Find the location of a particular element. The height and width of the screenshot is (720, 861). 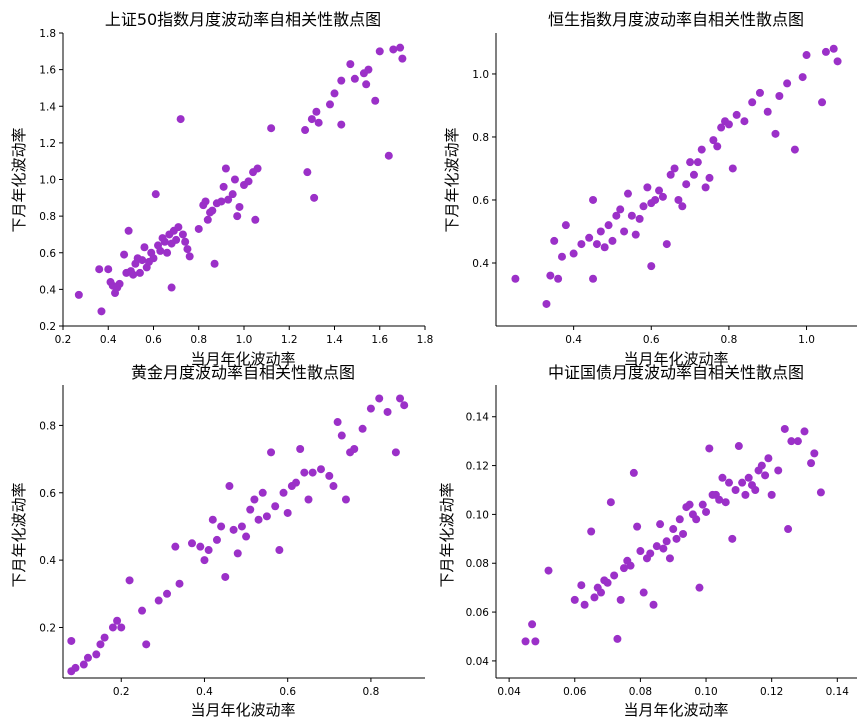

x-tick-label: 0.12 is located at coordinates (771, 692).